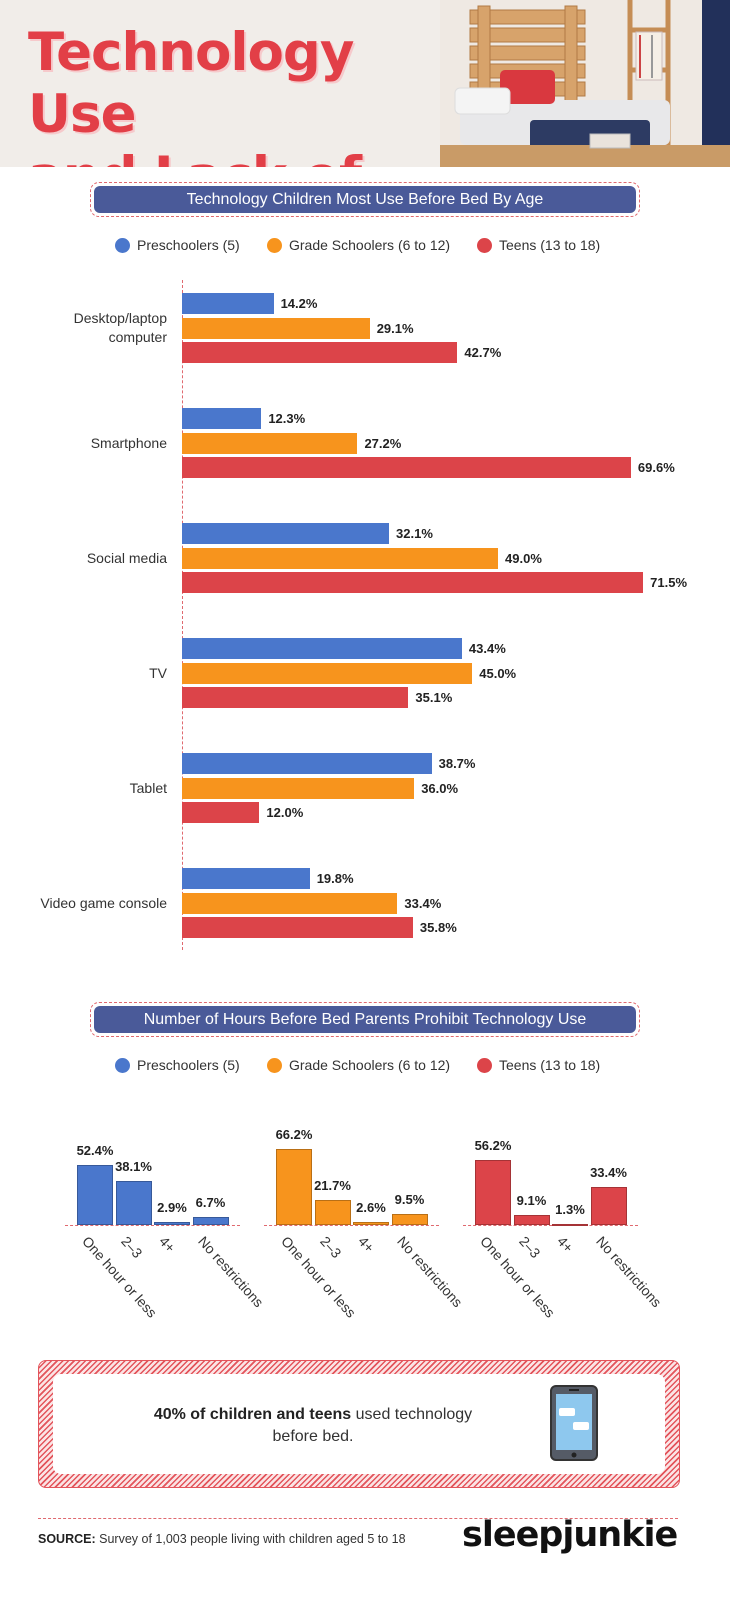  Describe the element at coordinates (358, 1518) in the screenshot. I see `footer-divider` at that location.